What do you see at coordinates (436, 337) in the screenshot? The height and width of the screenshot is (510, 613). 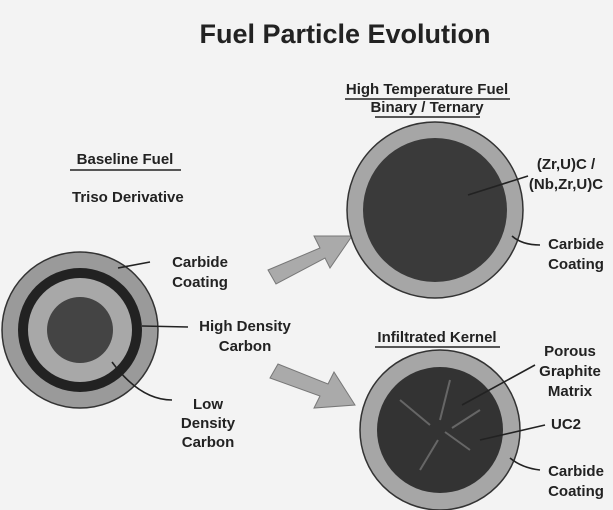 I see `heading: Infiltrated Kernel` at bounding box center [436, 337].